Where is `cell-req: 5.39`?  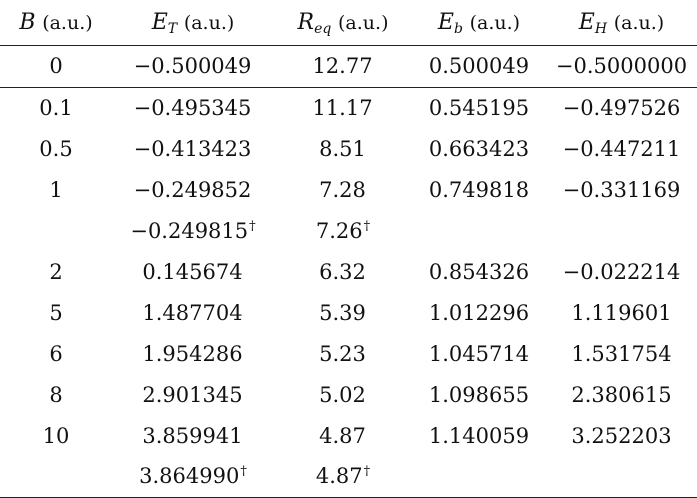 cell-req: 5.39 is located at coordinates (343, 312).